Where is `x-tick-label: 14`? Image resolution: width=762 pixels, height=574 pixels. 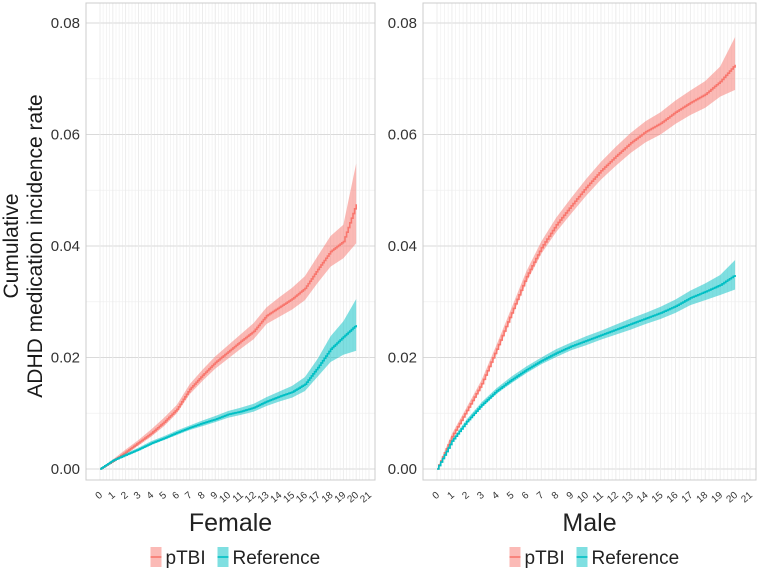
x-tick-label: 14 is located at coordinates (643, 498).